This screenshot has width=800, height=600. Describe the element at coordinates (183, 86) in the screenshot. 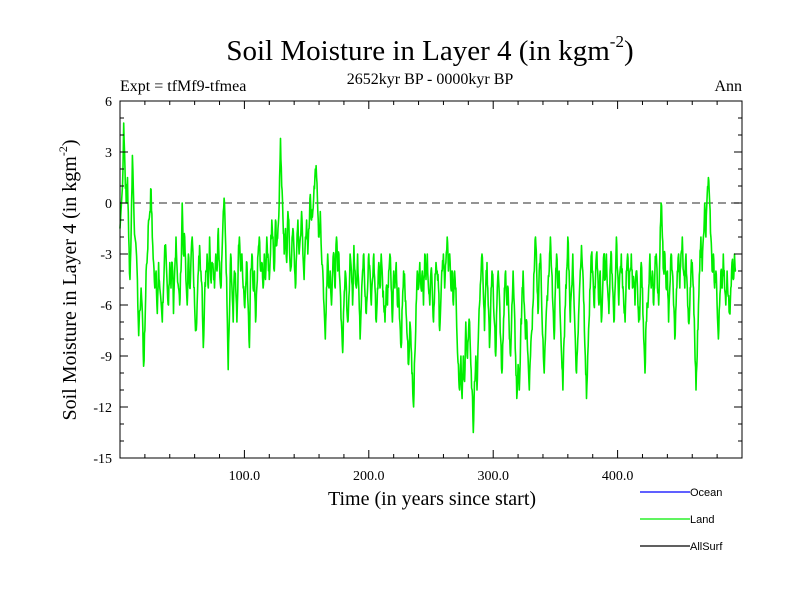

I see `experiment-label: Expt = tfMf9-tfmea` at that location.